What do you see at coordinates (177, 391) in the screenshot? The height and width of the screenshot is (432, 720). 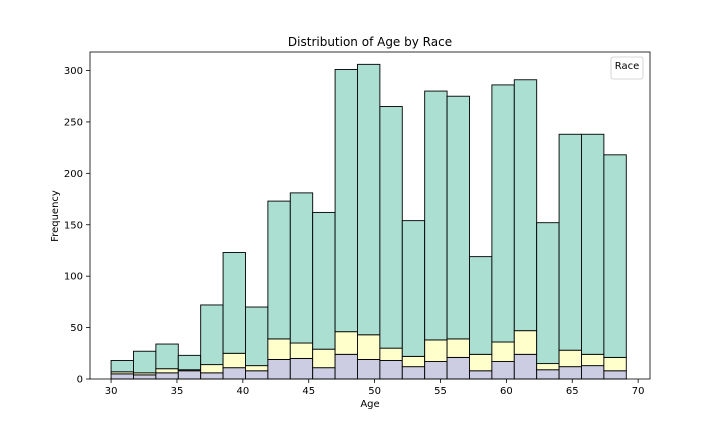 I see `x-tick-label: 35` at bounding box center [177, 391].